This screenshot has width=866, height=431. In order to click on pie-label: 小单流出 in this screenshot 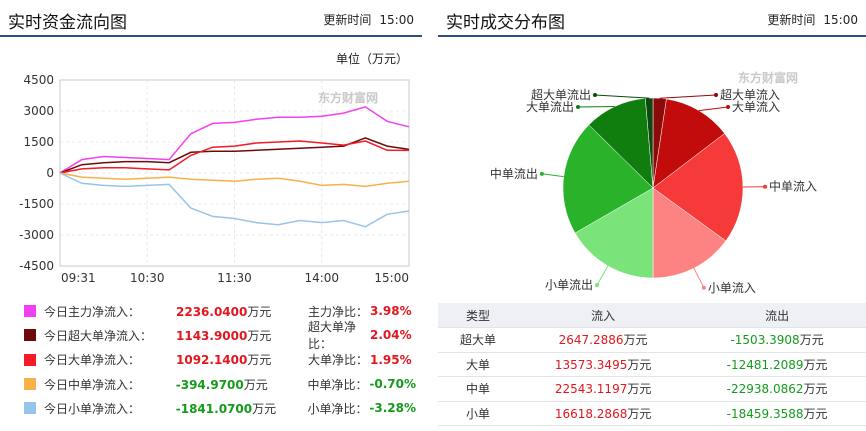, I will do `click(569, 285)`.